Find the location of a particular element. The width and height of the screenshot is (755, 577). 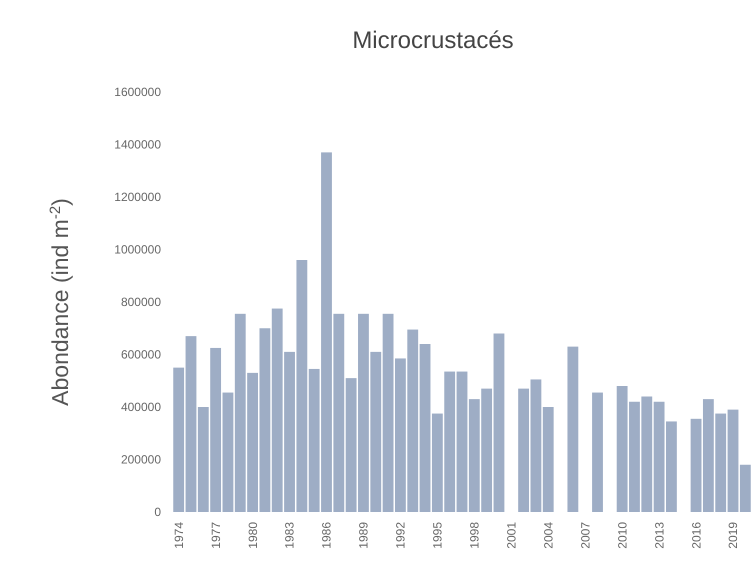

x-tick-label: 2019 is located at coordinates (733, 535).